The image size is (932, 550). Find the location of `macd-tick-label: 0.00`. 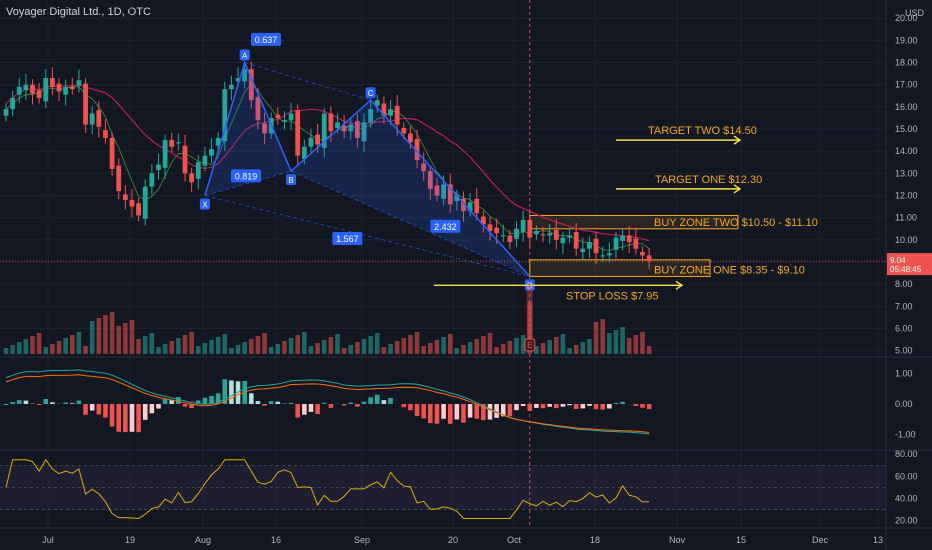

macd-tick-label: 0.00 is located at coordinates (904, 404).